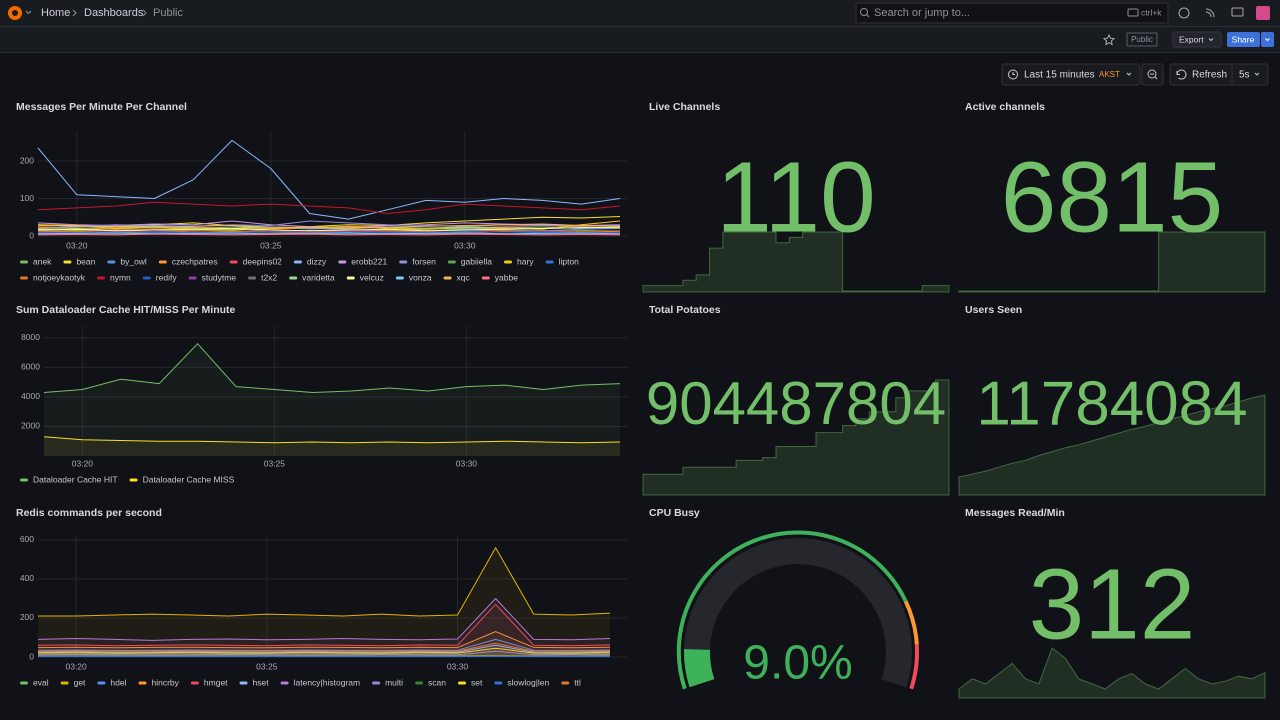  I want to click on stat-value: 6815, so click(1112, 197).